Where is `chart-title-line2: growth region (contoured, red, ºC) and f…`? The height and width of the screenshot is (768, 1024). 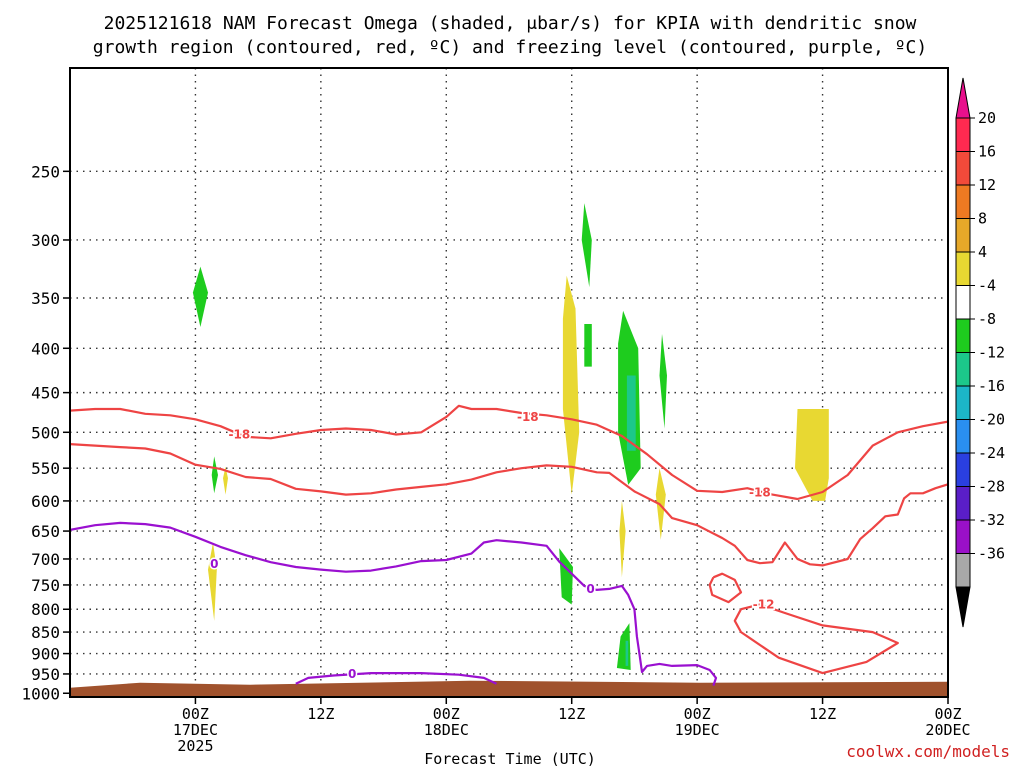 chart-title-line2: growth region (contoured, red, ºC) and f… is located at coordinates (510, 47).